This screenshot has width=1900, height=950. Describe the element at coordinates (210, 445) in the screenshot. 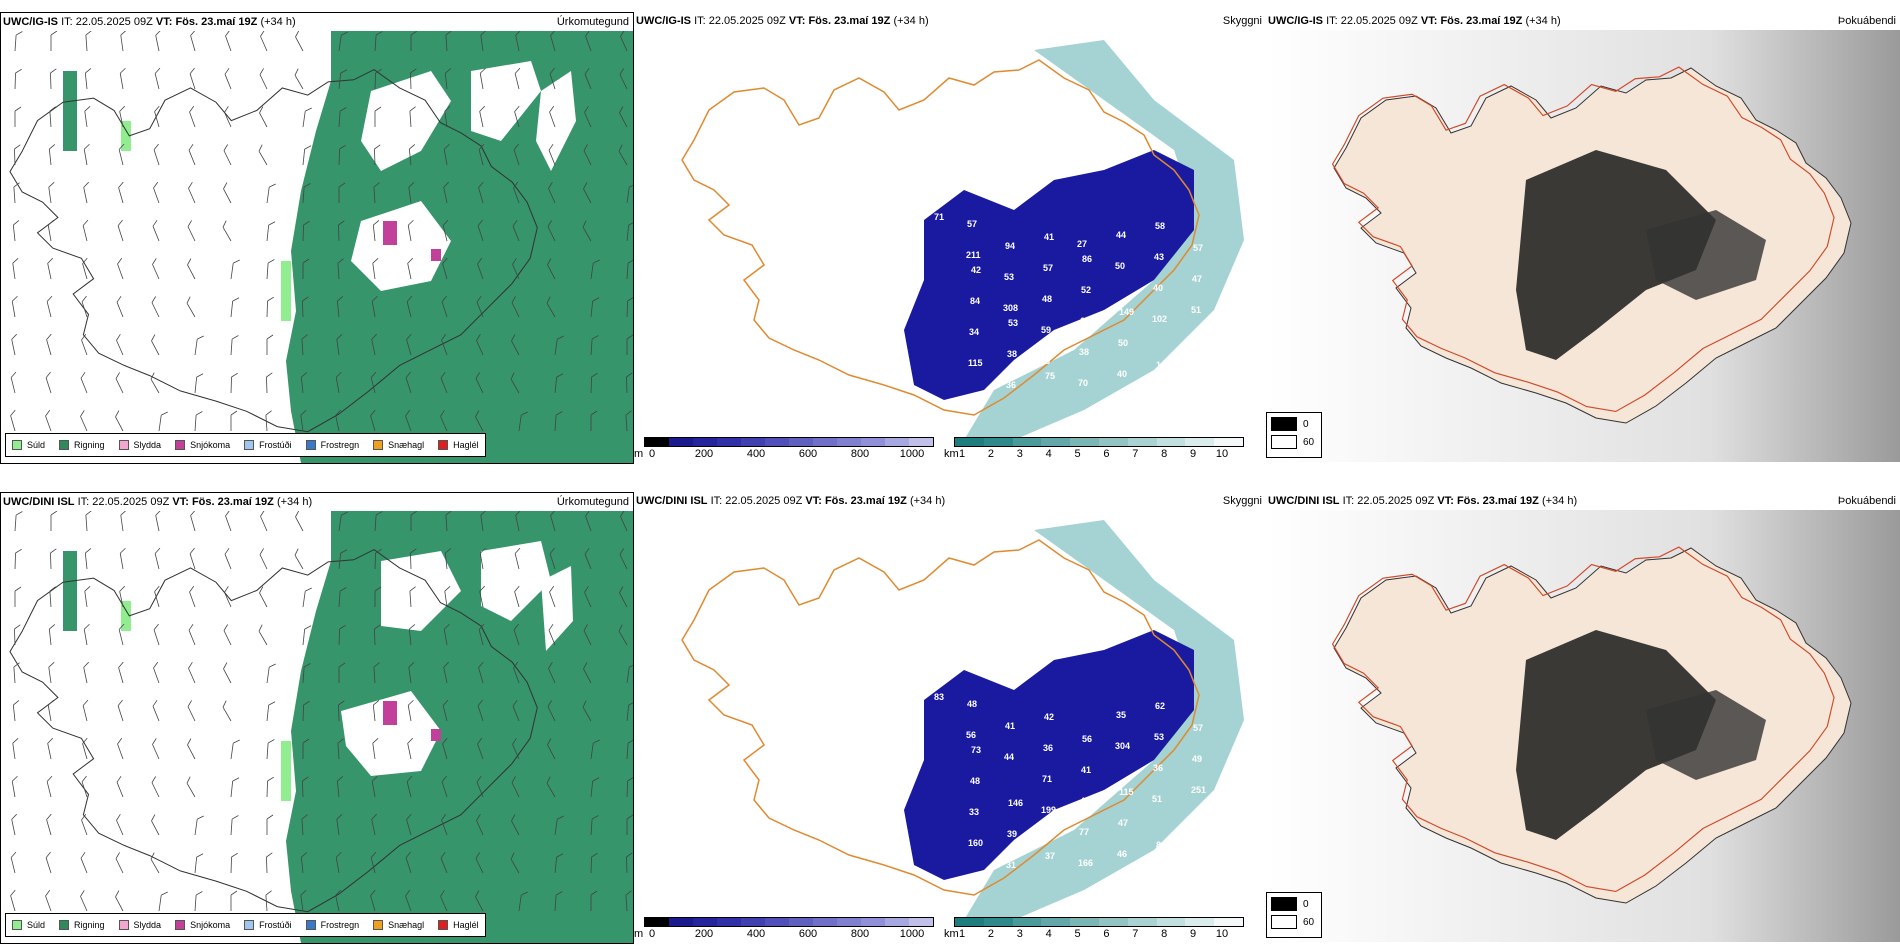

I see `legend-label: Snjókoma` at that location.